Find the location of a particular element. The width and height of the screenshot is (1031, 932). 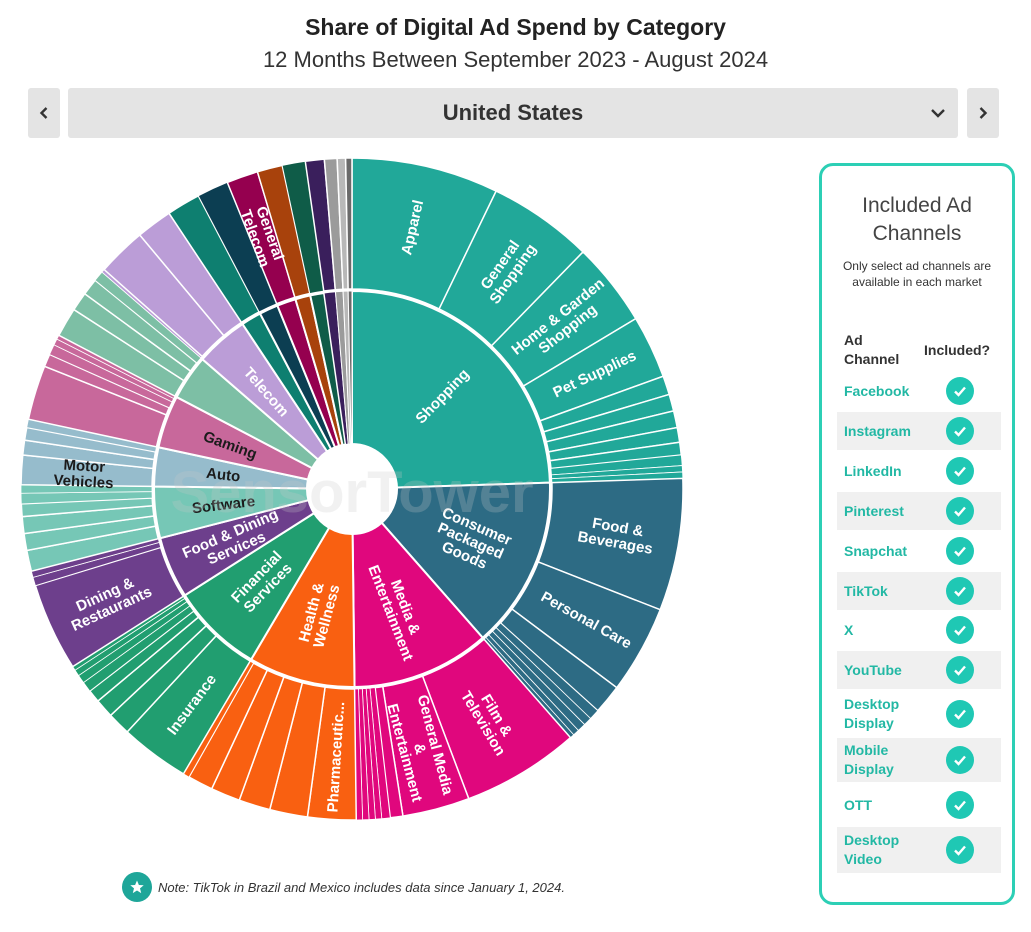

previous-market-button is located at coordinates (44, 113).